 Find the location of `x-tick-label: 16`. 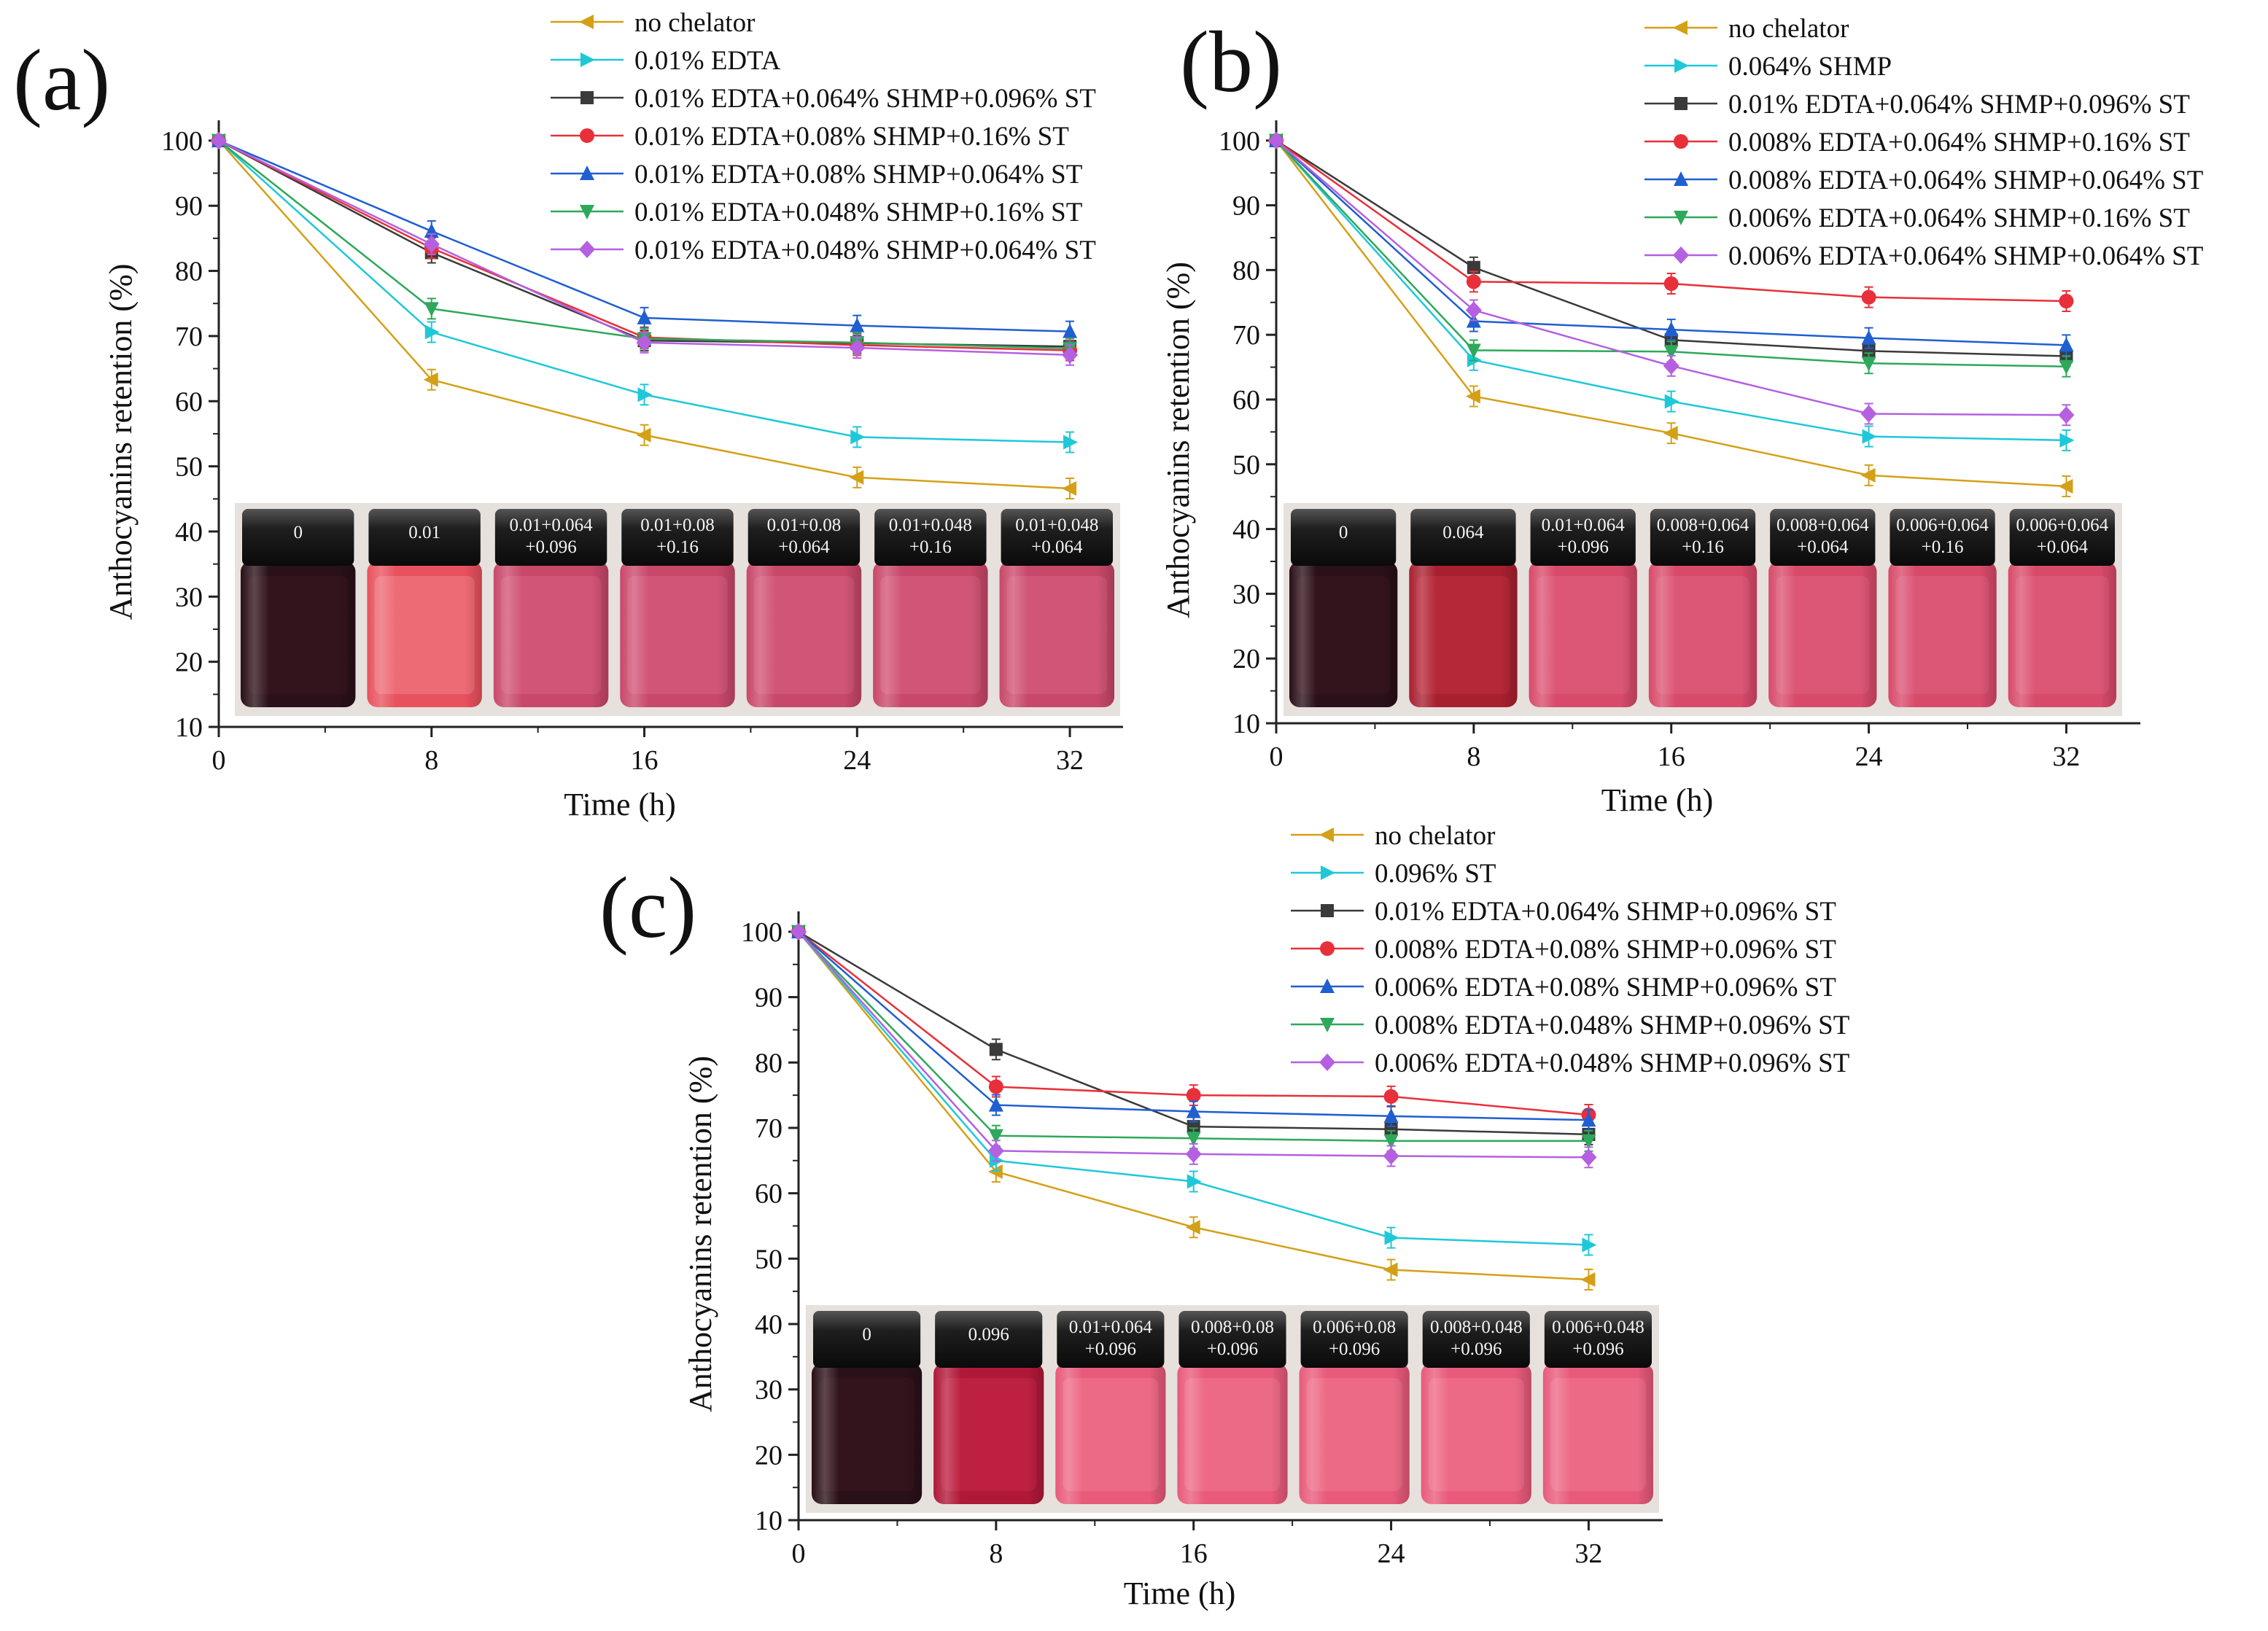

x-tick-label: 16 is located at coordinates (645, 760).